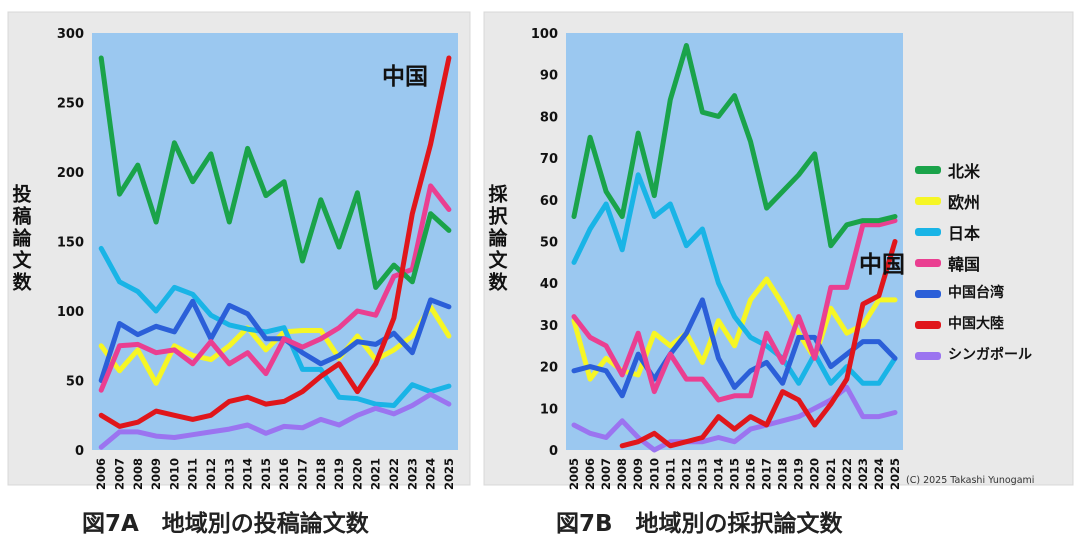 This screenshot has height=543, width=1080. Describe the element at coordinates (70, 34) in the screenshot. I see `y-tick-label: 300` at that location.